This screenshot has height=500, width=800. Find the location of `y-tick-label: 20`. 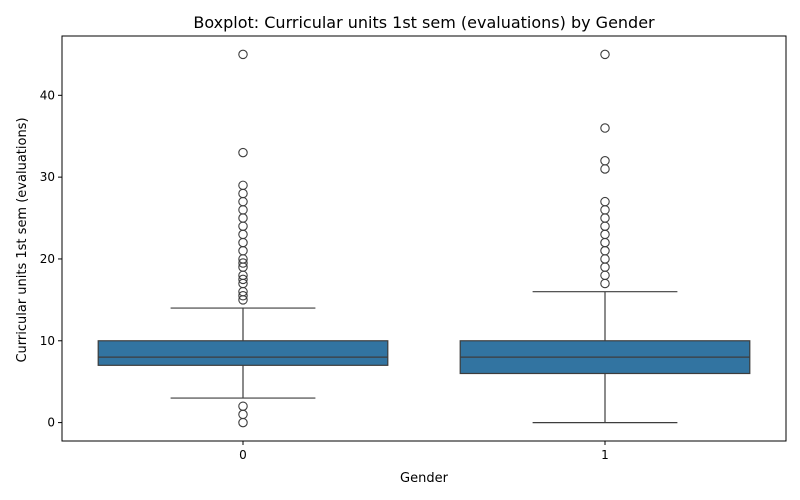

y-tick-label: 20 is located at coordinates (47, 259).